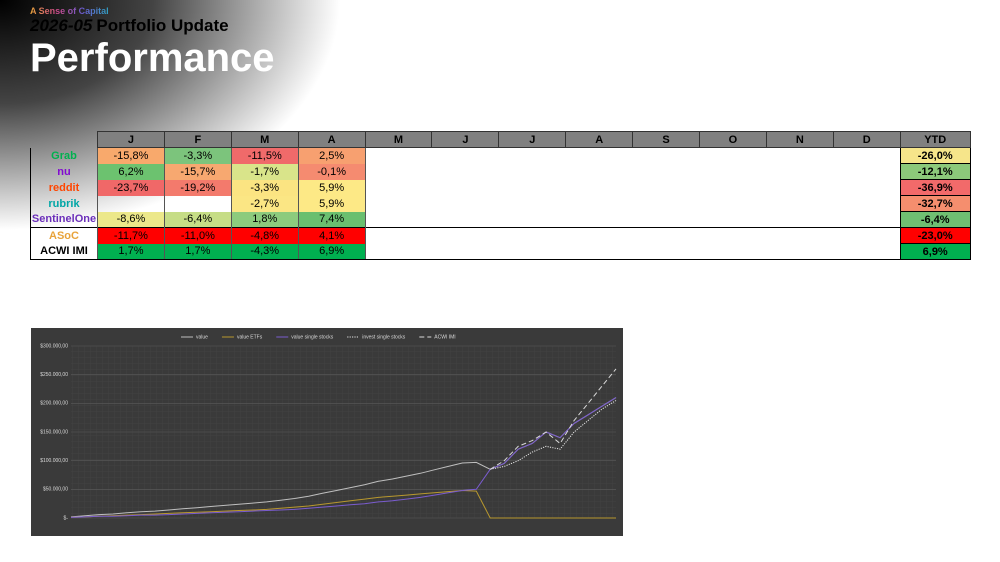  I want to click on cell: -23,7%, so click(131, 187).